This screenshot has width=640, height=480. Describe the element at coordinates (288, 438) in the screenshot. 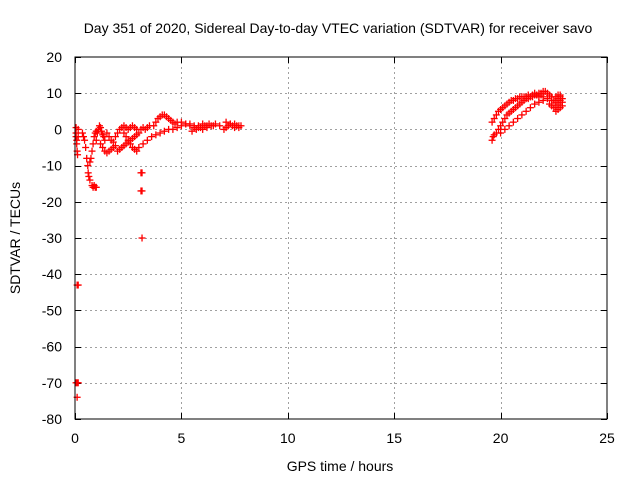

I see `x-tick-label: 10` at that location.